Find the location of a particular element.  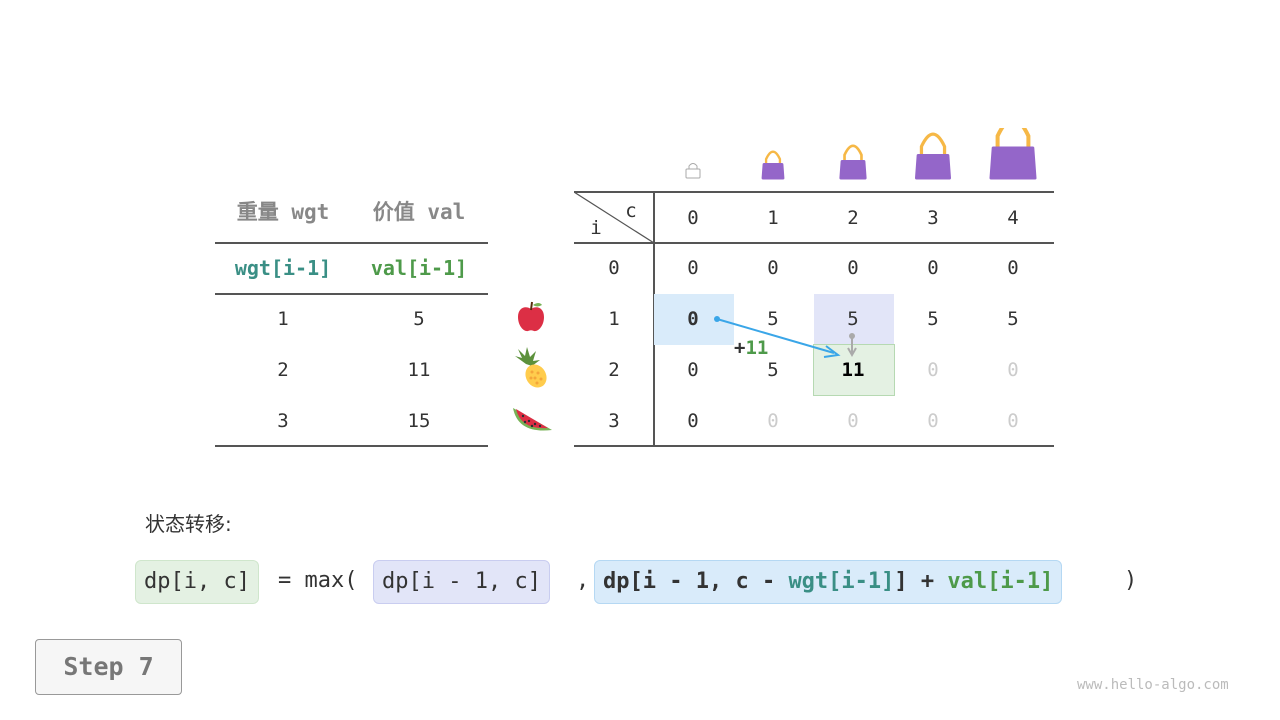

formula-option-2-part: ] + is located at coordinates (921, 581).